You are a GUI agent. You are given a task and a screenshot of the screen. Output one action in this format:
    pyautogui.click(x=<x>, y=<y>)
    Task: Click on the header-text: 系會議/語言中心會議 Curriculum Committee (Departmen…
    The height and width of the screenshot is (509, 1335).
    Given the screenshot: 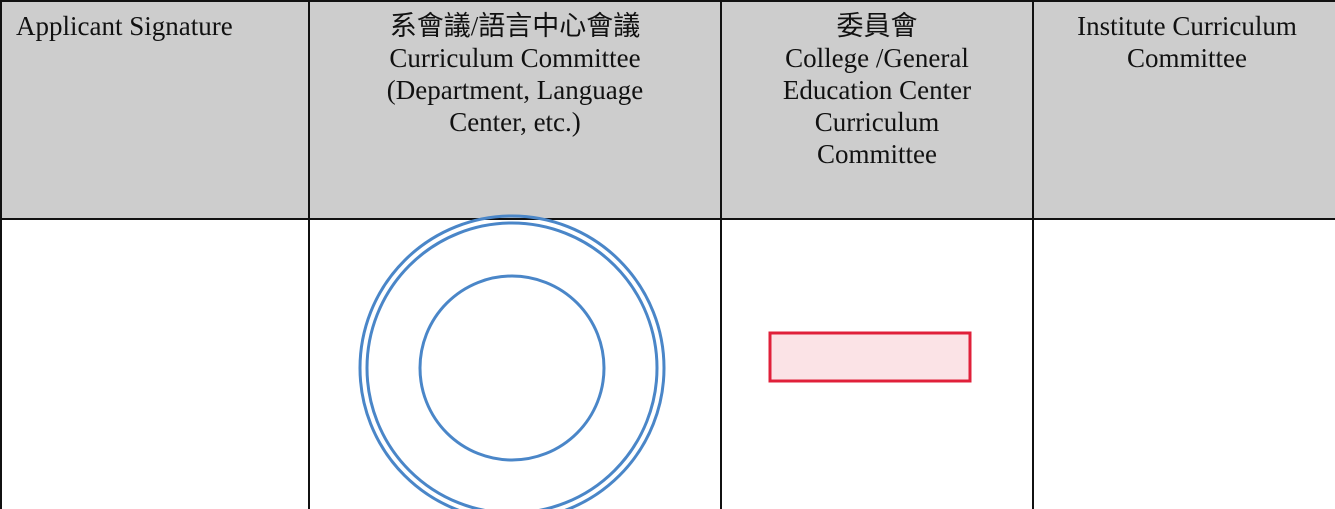 What is the action you would take?
    pyautogui.click(x=515, y=74)
    